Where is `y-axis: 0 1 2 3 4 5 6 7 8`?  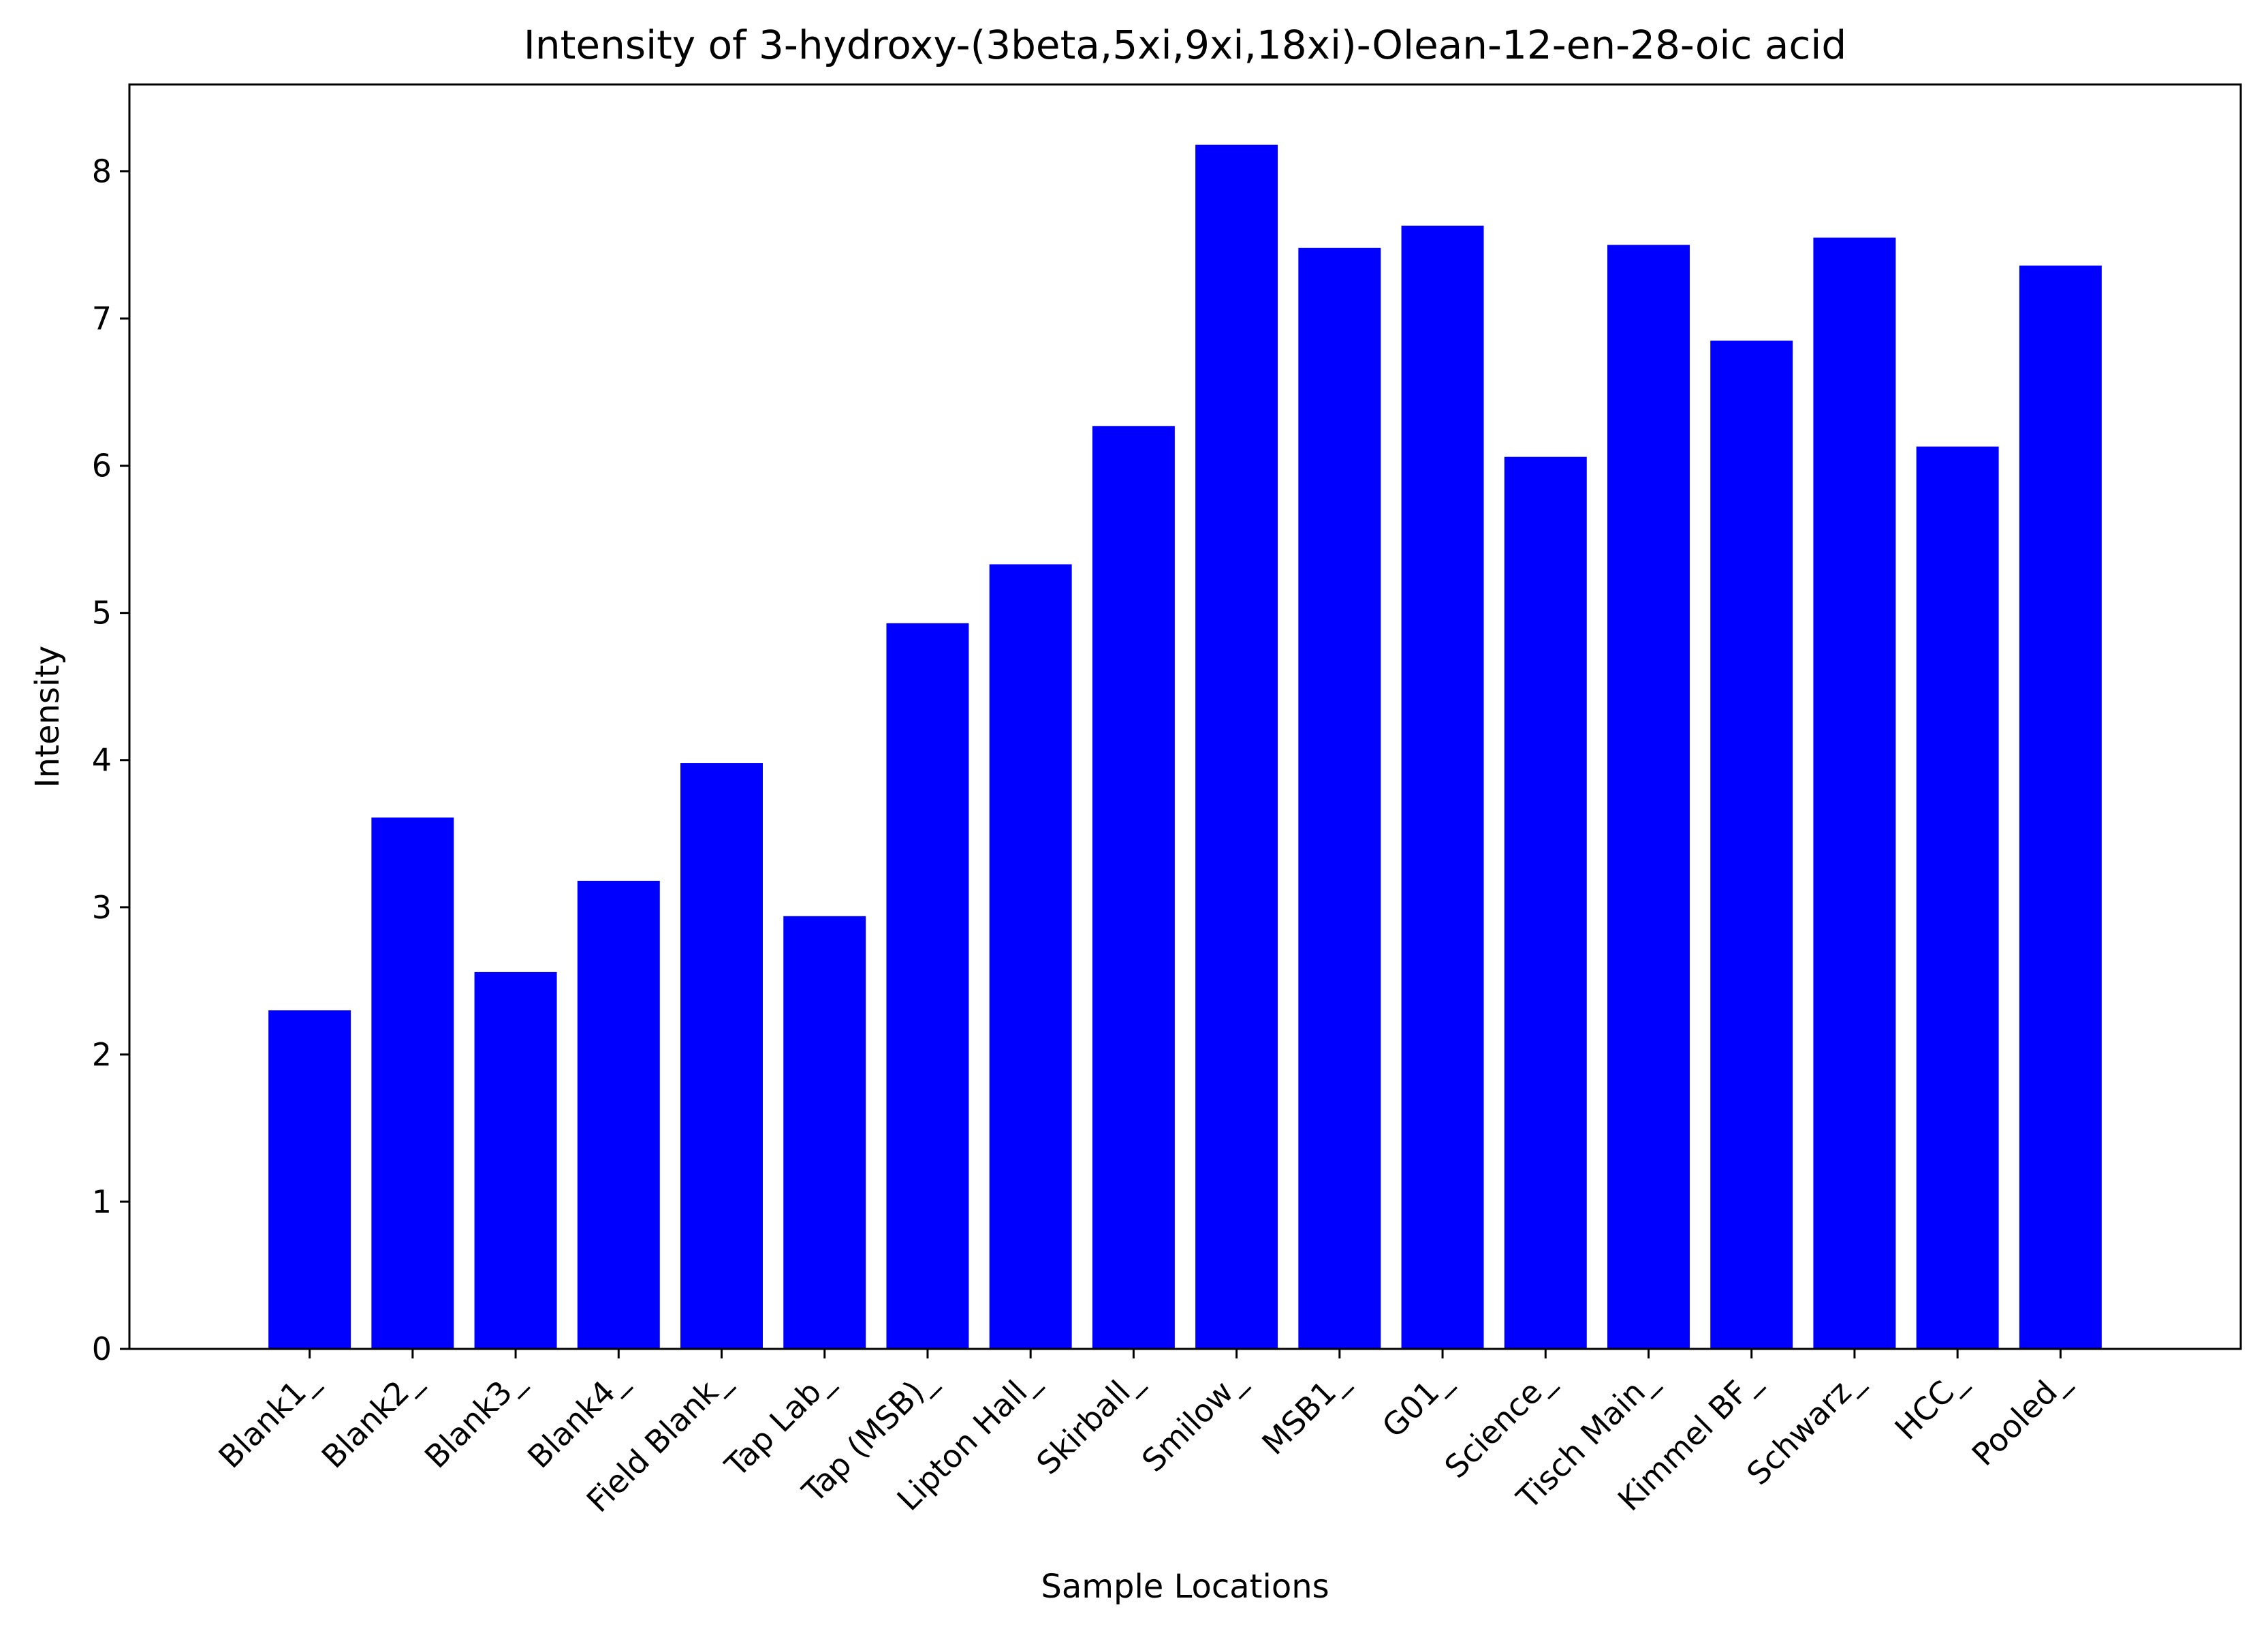 y-axis: 0 1 2 3 4 5 6 7 8 is located at coordinates (111, 760).